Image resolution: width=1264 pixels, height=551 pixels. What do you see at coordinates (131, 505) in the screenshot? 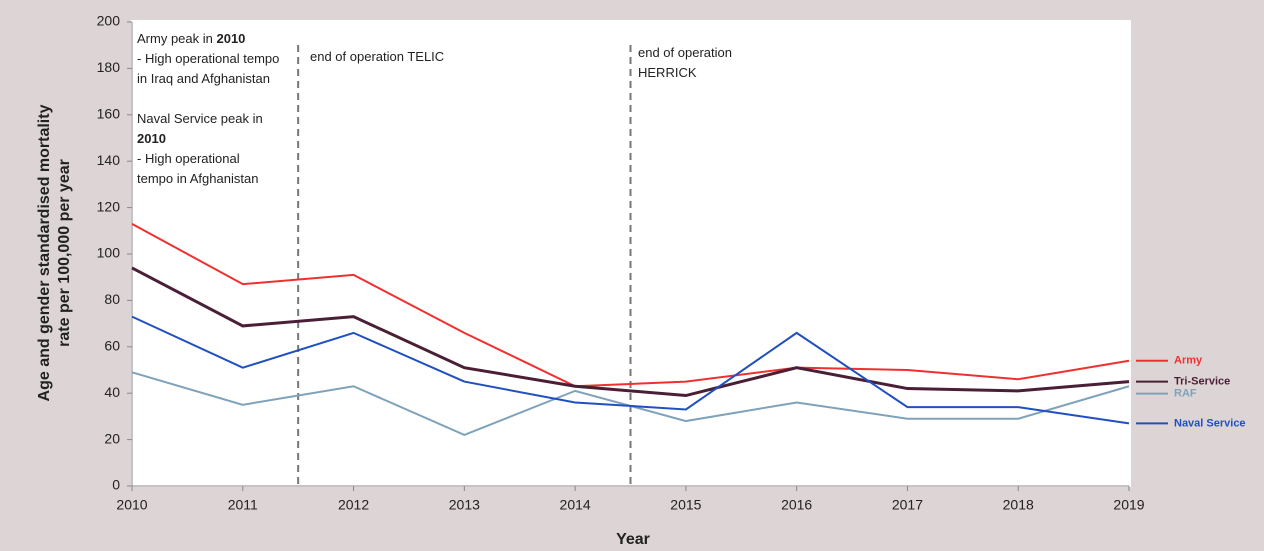
I see `x-tick-label: 2010` at bounding box center [131, 505].